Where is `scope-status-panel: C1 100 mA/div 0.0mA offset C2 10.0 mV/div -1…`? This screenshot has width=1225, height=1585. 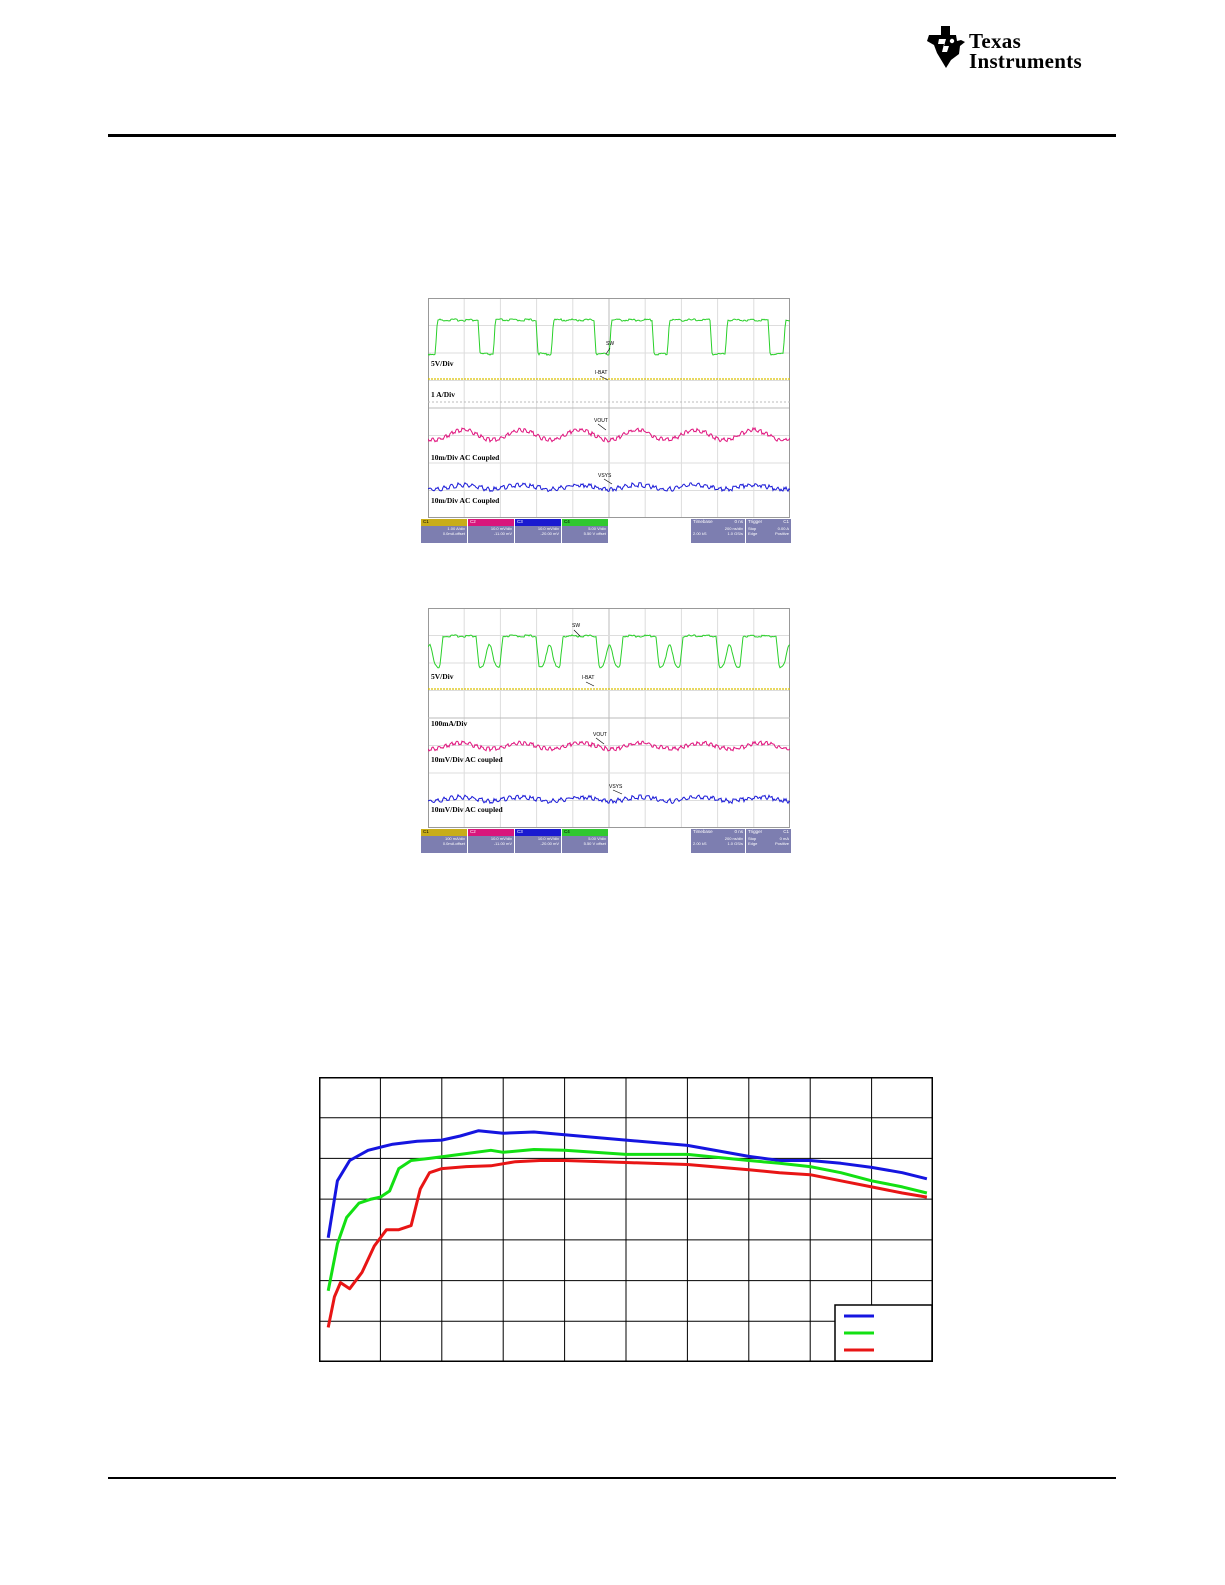 scope-status-panel: C1 100 mA/div 0.0mA offset C2 10.0 mV/div -1… is located at coordinates (609, 841).